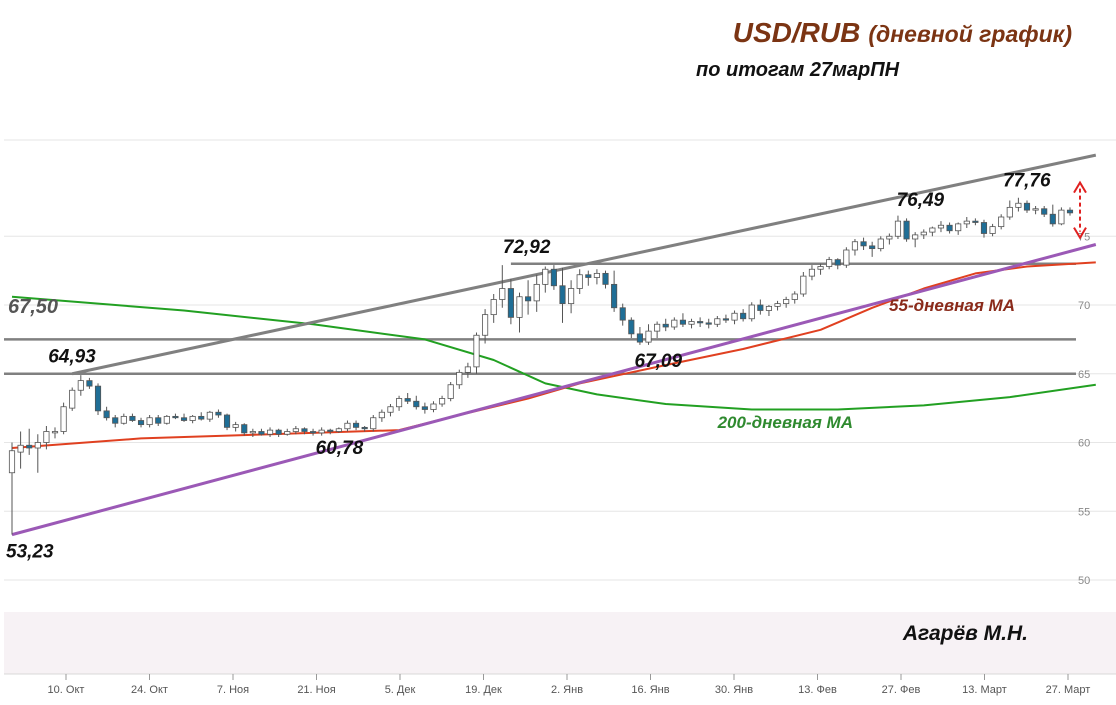  What do you see at coordinates (1080, 187) in the screenshot?
I see `arrow-head-up` at bounding box center [1080, 187].